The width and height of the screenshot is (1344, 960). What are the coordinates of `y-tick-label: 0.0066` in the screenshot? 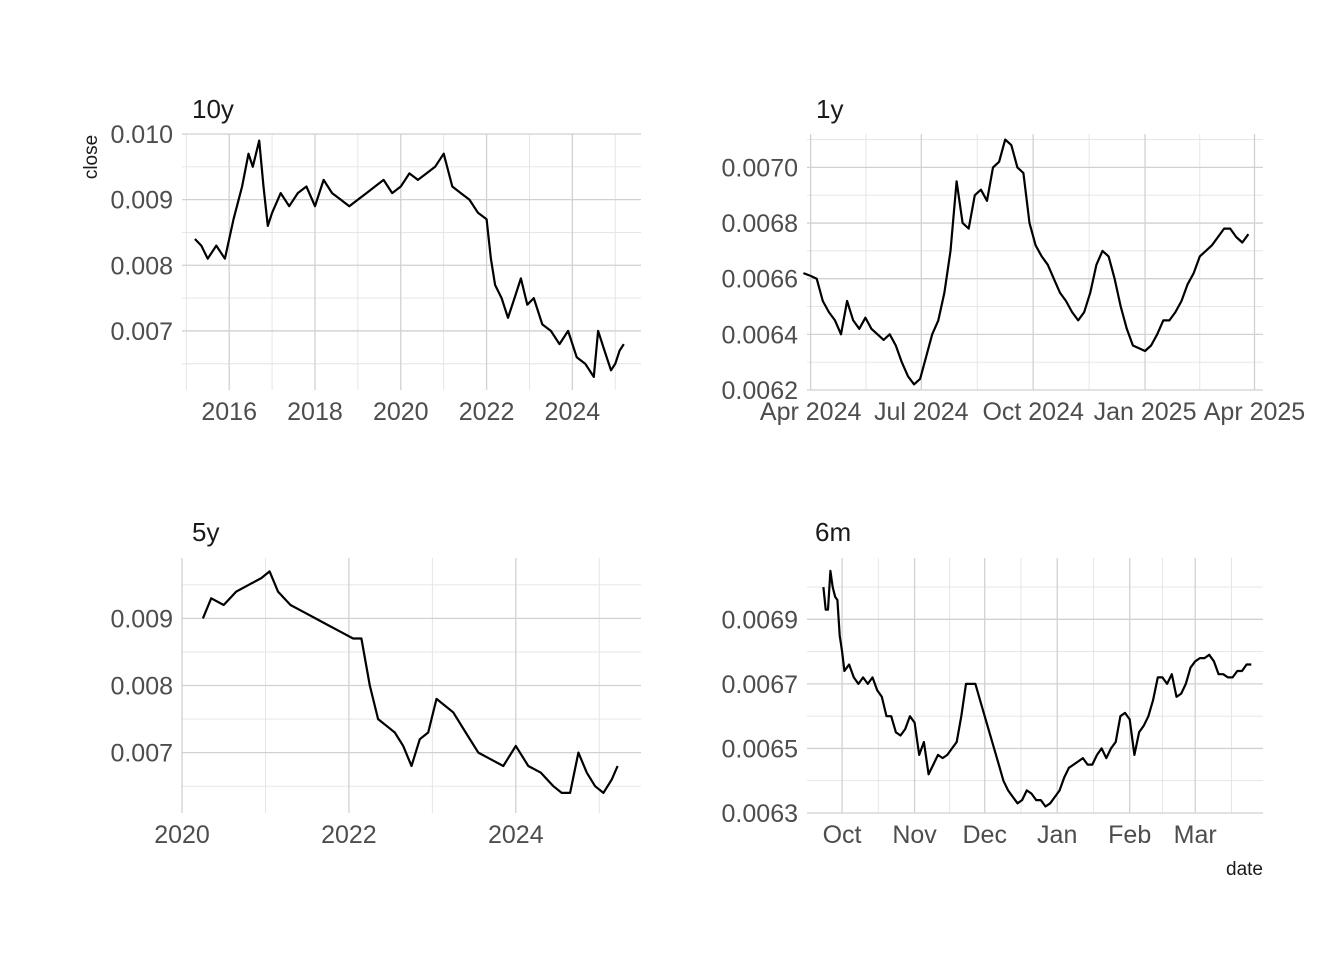 It's located at (760, 280).